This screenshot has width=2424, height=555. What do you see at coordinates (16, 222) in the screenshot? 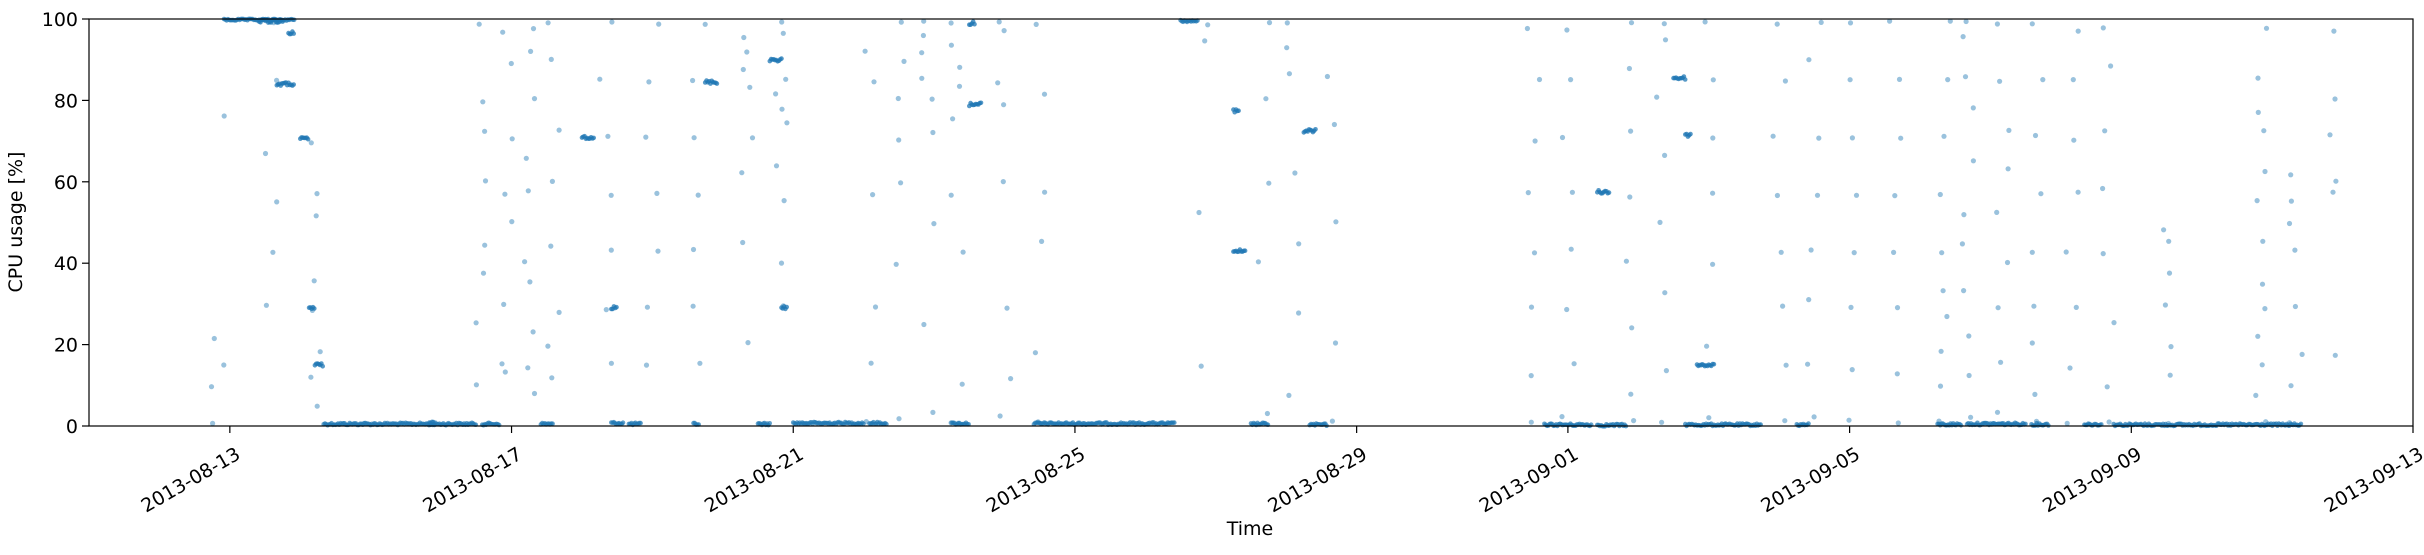
I see `y-axis-label: CPU usage [%]` at bounding box center [16, 222].